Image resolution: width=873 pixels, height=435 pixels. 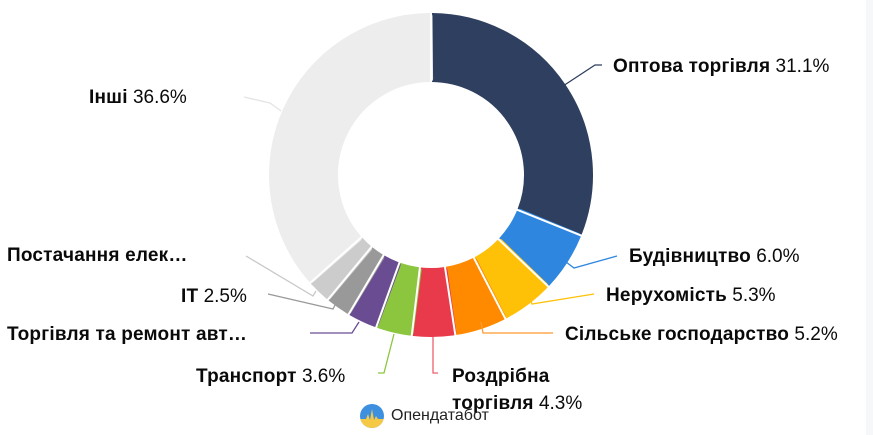 What do you see at coordinates (561, 299) in the screenshot?
I see `leader-real-estate` at bounding box center [561, 299].